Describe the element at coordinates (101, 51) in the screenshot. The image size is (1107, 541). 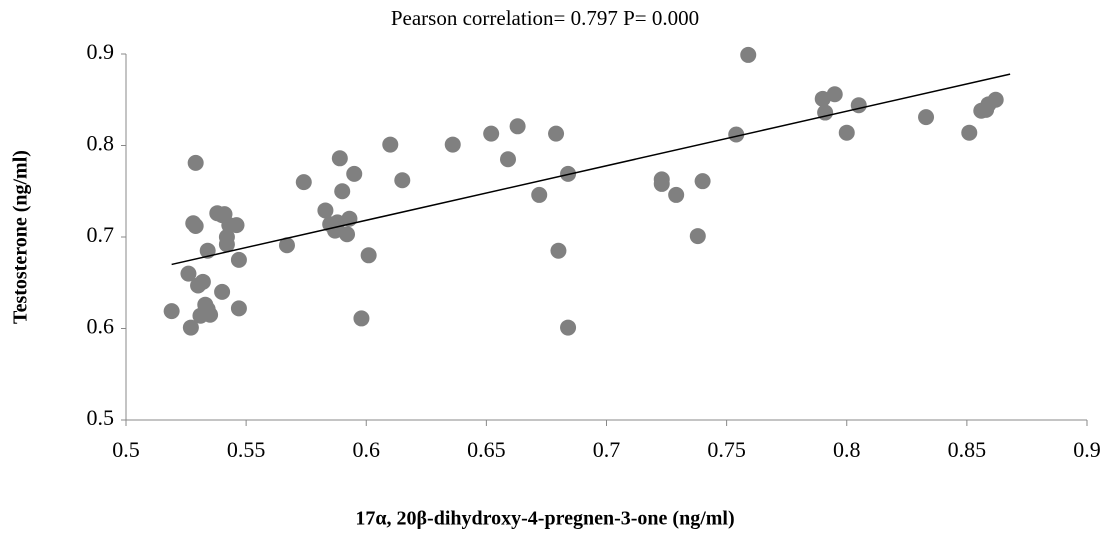
I see `y-tick-label: 0.9` at that location.